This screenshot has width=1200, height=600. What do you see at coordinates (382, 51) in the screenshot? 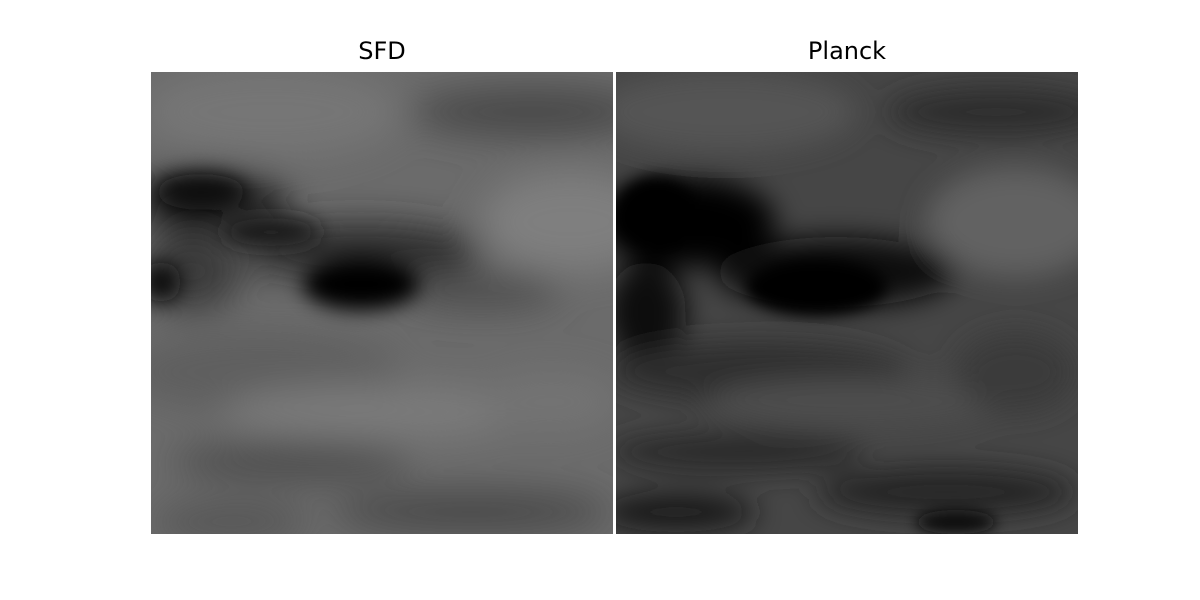
I see `panel-title-sfd: SFD` at bounding box center [382, 51].